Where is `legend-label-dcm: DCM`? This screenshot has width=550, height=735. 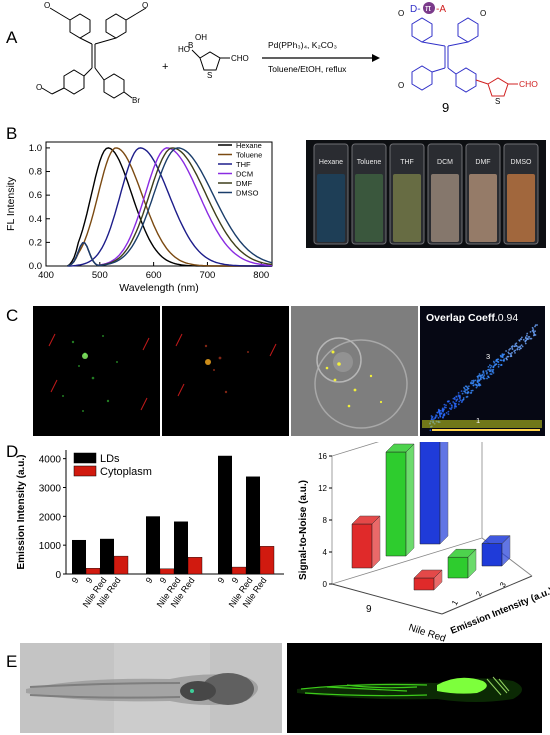 legend-label-dcm: DCM is located at coordinates (244, 174).